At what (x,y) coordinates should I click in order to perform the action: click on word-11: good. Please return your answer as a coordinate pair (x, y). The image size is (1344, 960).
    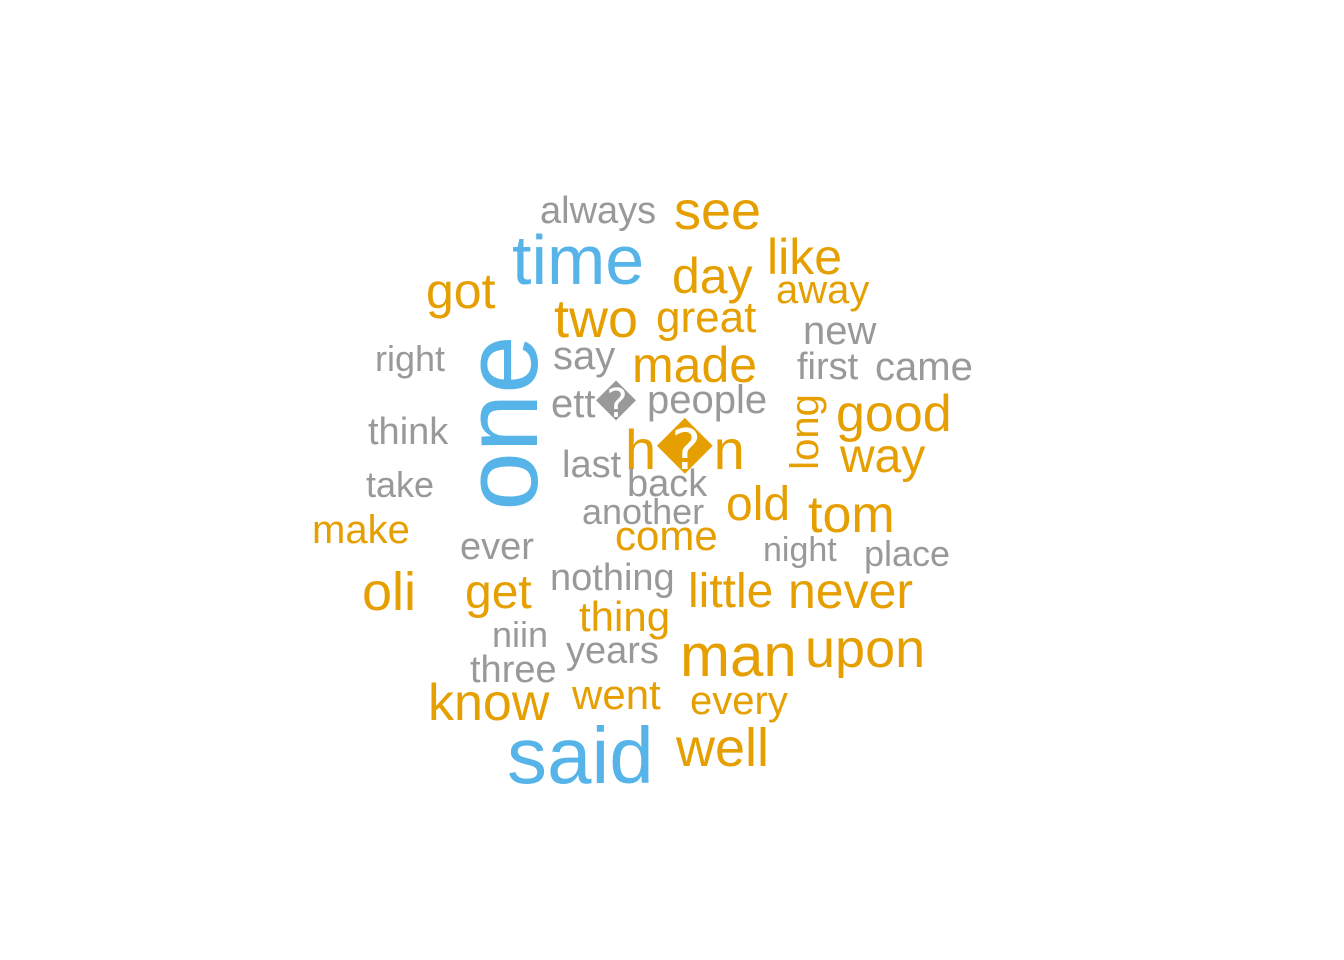
    Looking at the image, I should click on (894, 414).